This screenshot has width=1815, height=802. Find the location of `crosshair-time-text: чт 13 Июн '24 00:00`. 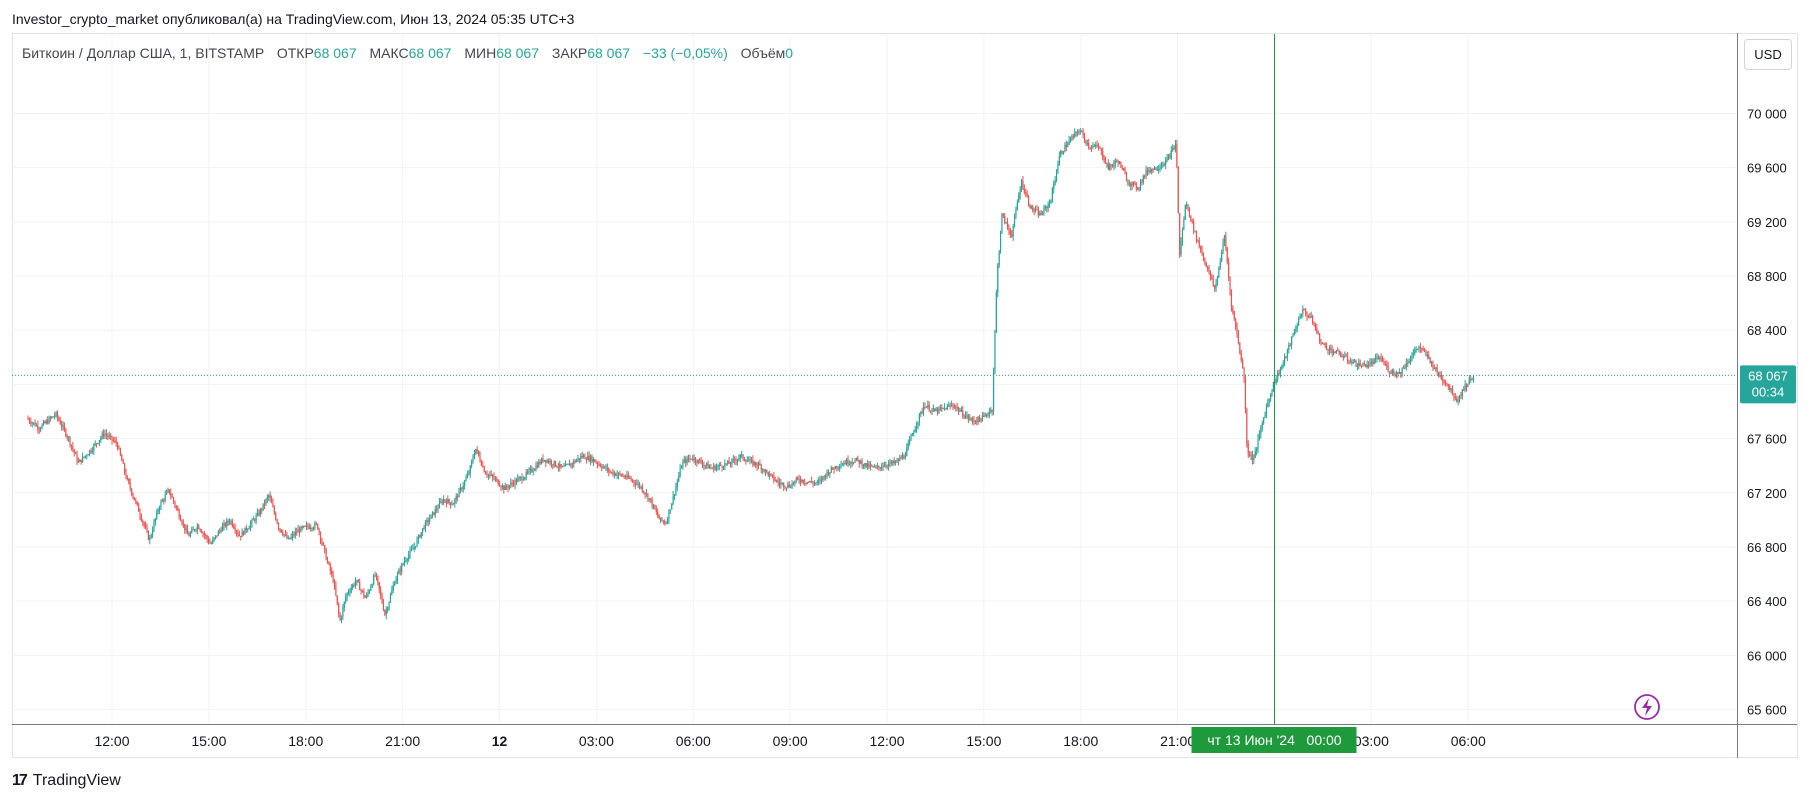

crosshair-time-text: чт 13 Июн '24 00:00 is located at coordinates (1274, 740).